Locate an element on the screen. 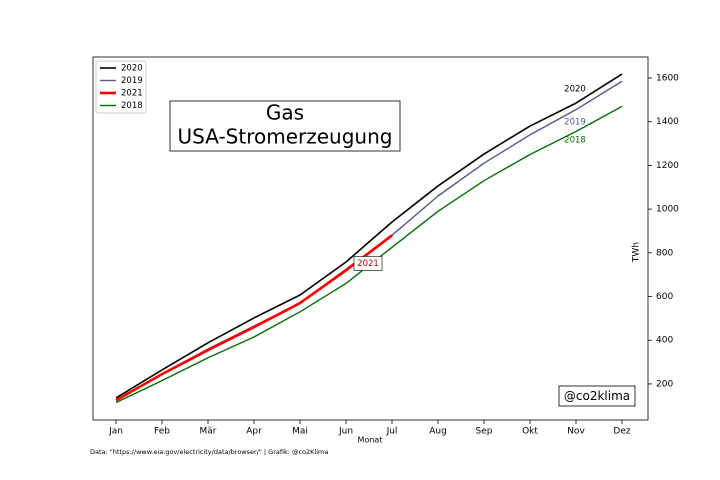 The width and height of the screenshot is (720, 480). legend-label: 2020 is located at coordinates (132, 69).